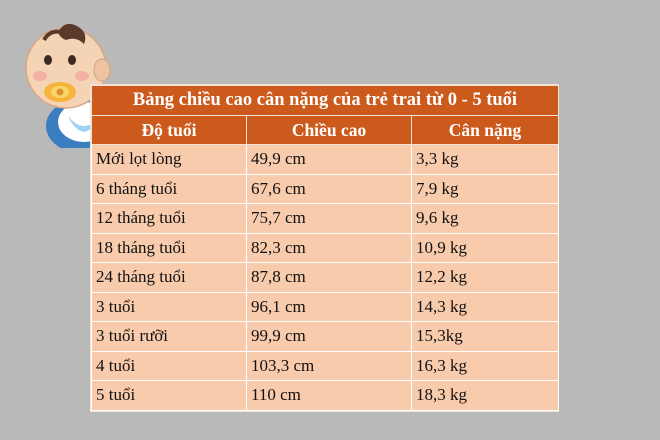 This screenshot has height=440, width=660. What do you see at coordinates (169, 159) in the screenshot?
I see `age-cell: Mới lọt lòng` at bounding box center [169, 159].